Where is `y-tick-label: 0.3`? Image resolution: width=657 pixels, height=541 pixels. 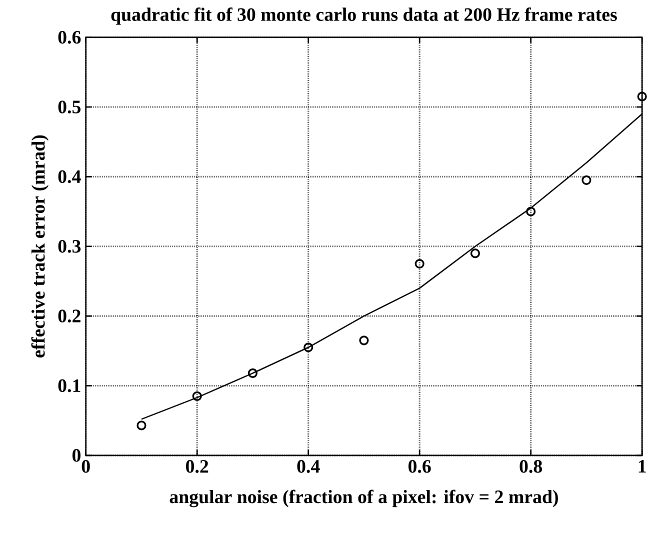
y-tick-label: 0.3 is located at coordinates (69, 246).